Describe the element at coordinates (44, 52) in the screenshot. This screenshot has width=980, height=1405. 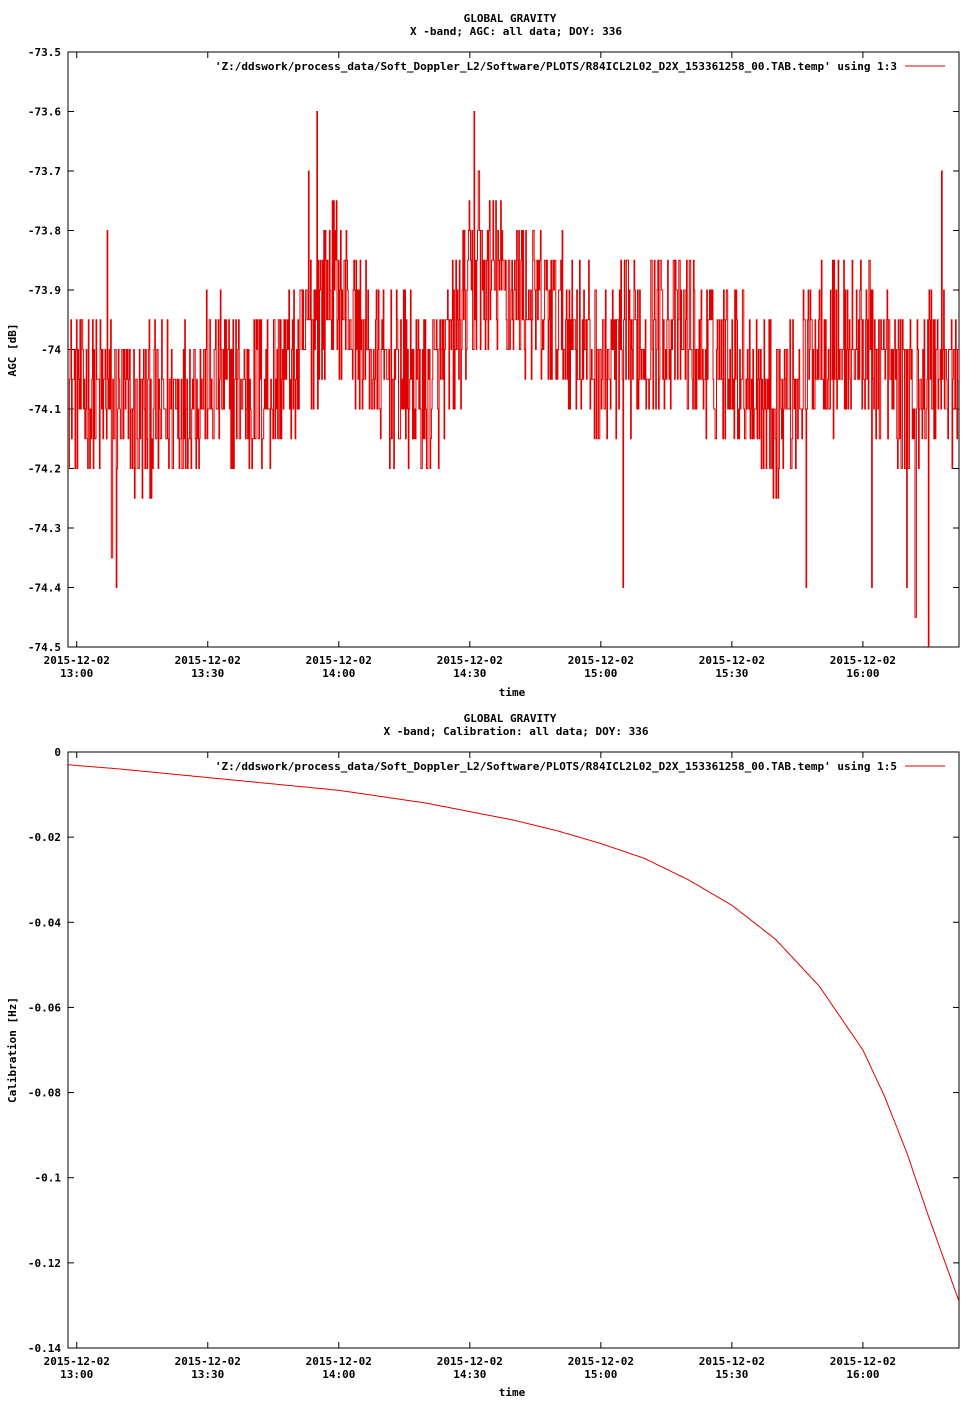
I see `y-tick-label: -73.5` at that location.